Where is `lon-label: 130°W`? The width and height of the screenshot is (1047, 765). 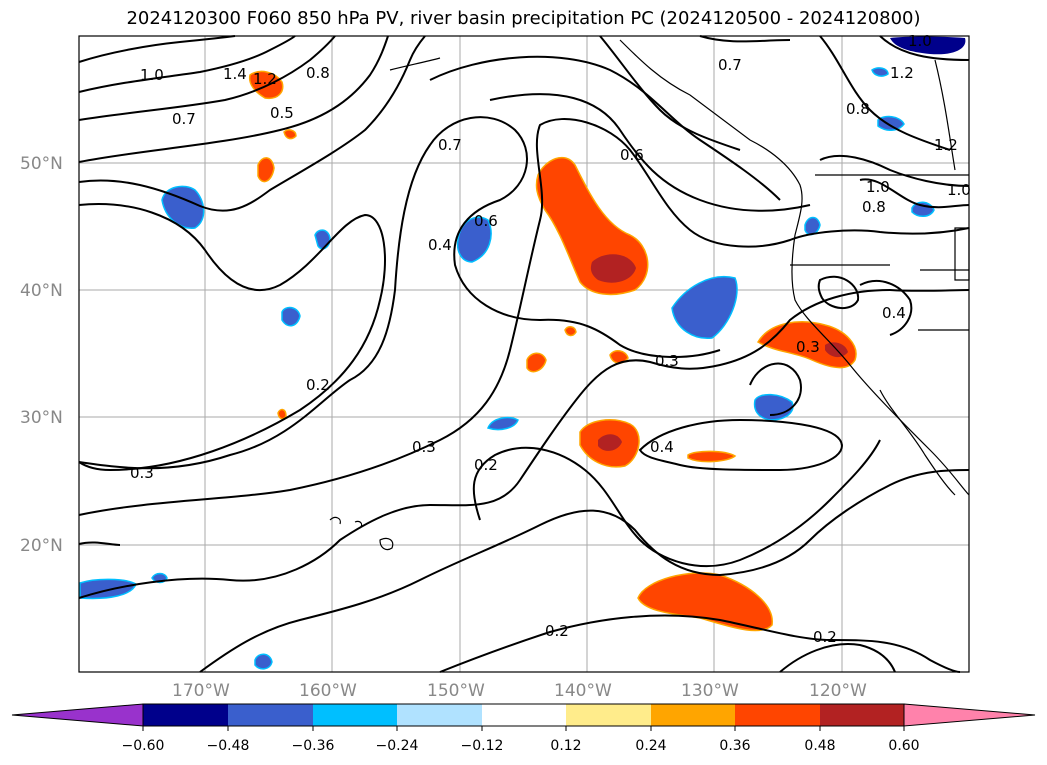
lon-label: 130°W is located at coordinates (710, 691).